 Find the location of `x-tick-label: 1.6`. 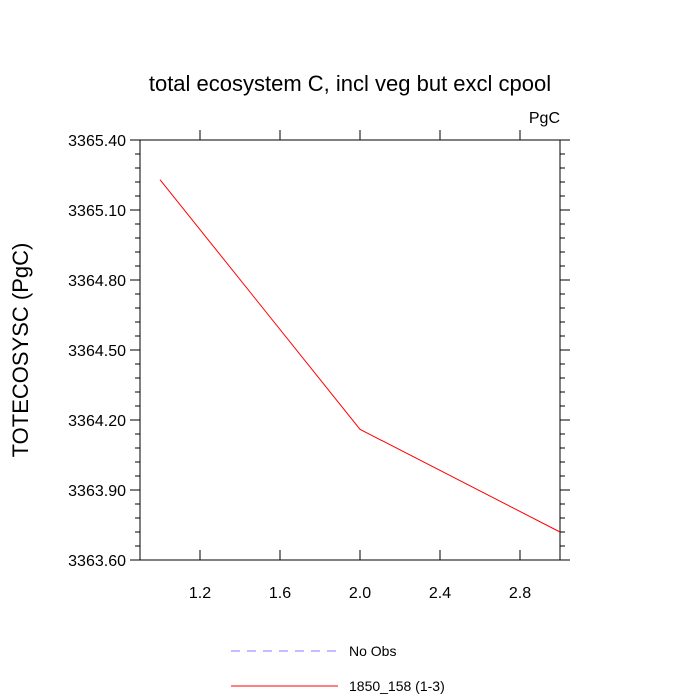

x-tick-label: 1.6 is located at coordinates (280, 593).